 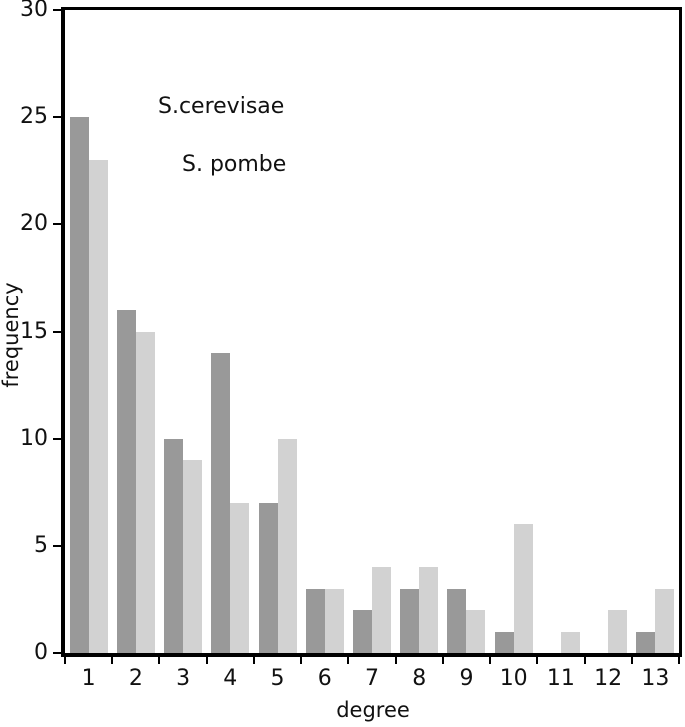 What do you see at coordinates (88, 678) in the screenshot?
I see `x-tick-label-degree-1: 1` at bounding box center [88, 678].